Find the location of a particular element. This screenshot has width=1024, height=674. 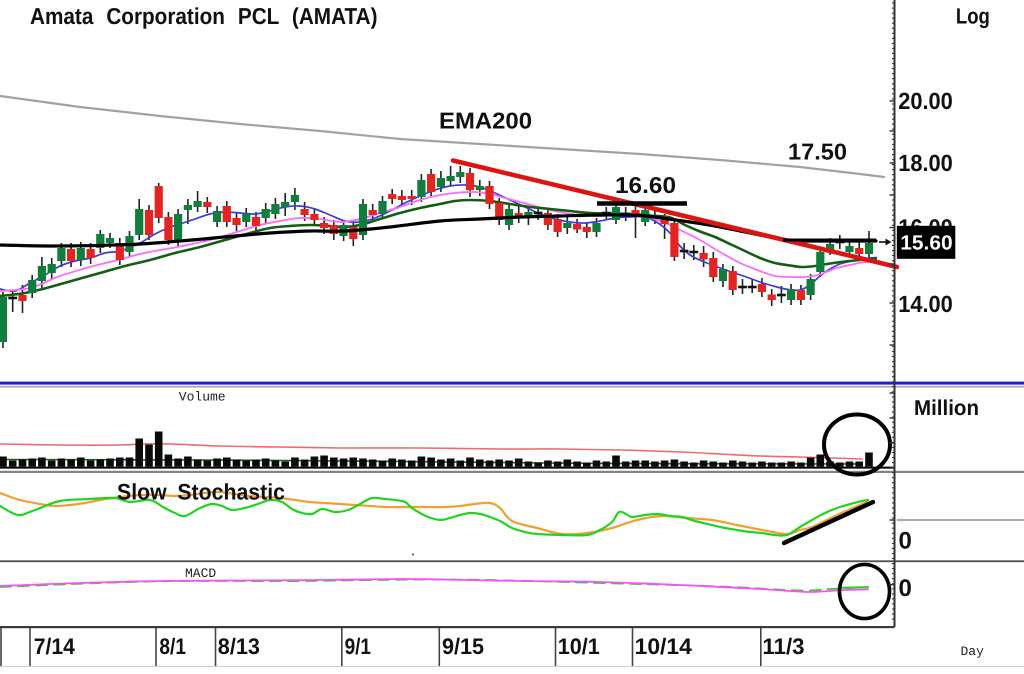

svg-text: 10/1 is located at coordinates (579, 646).